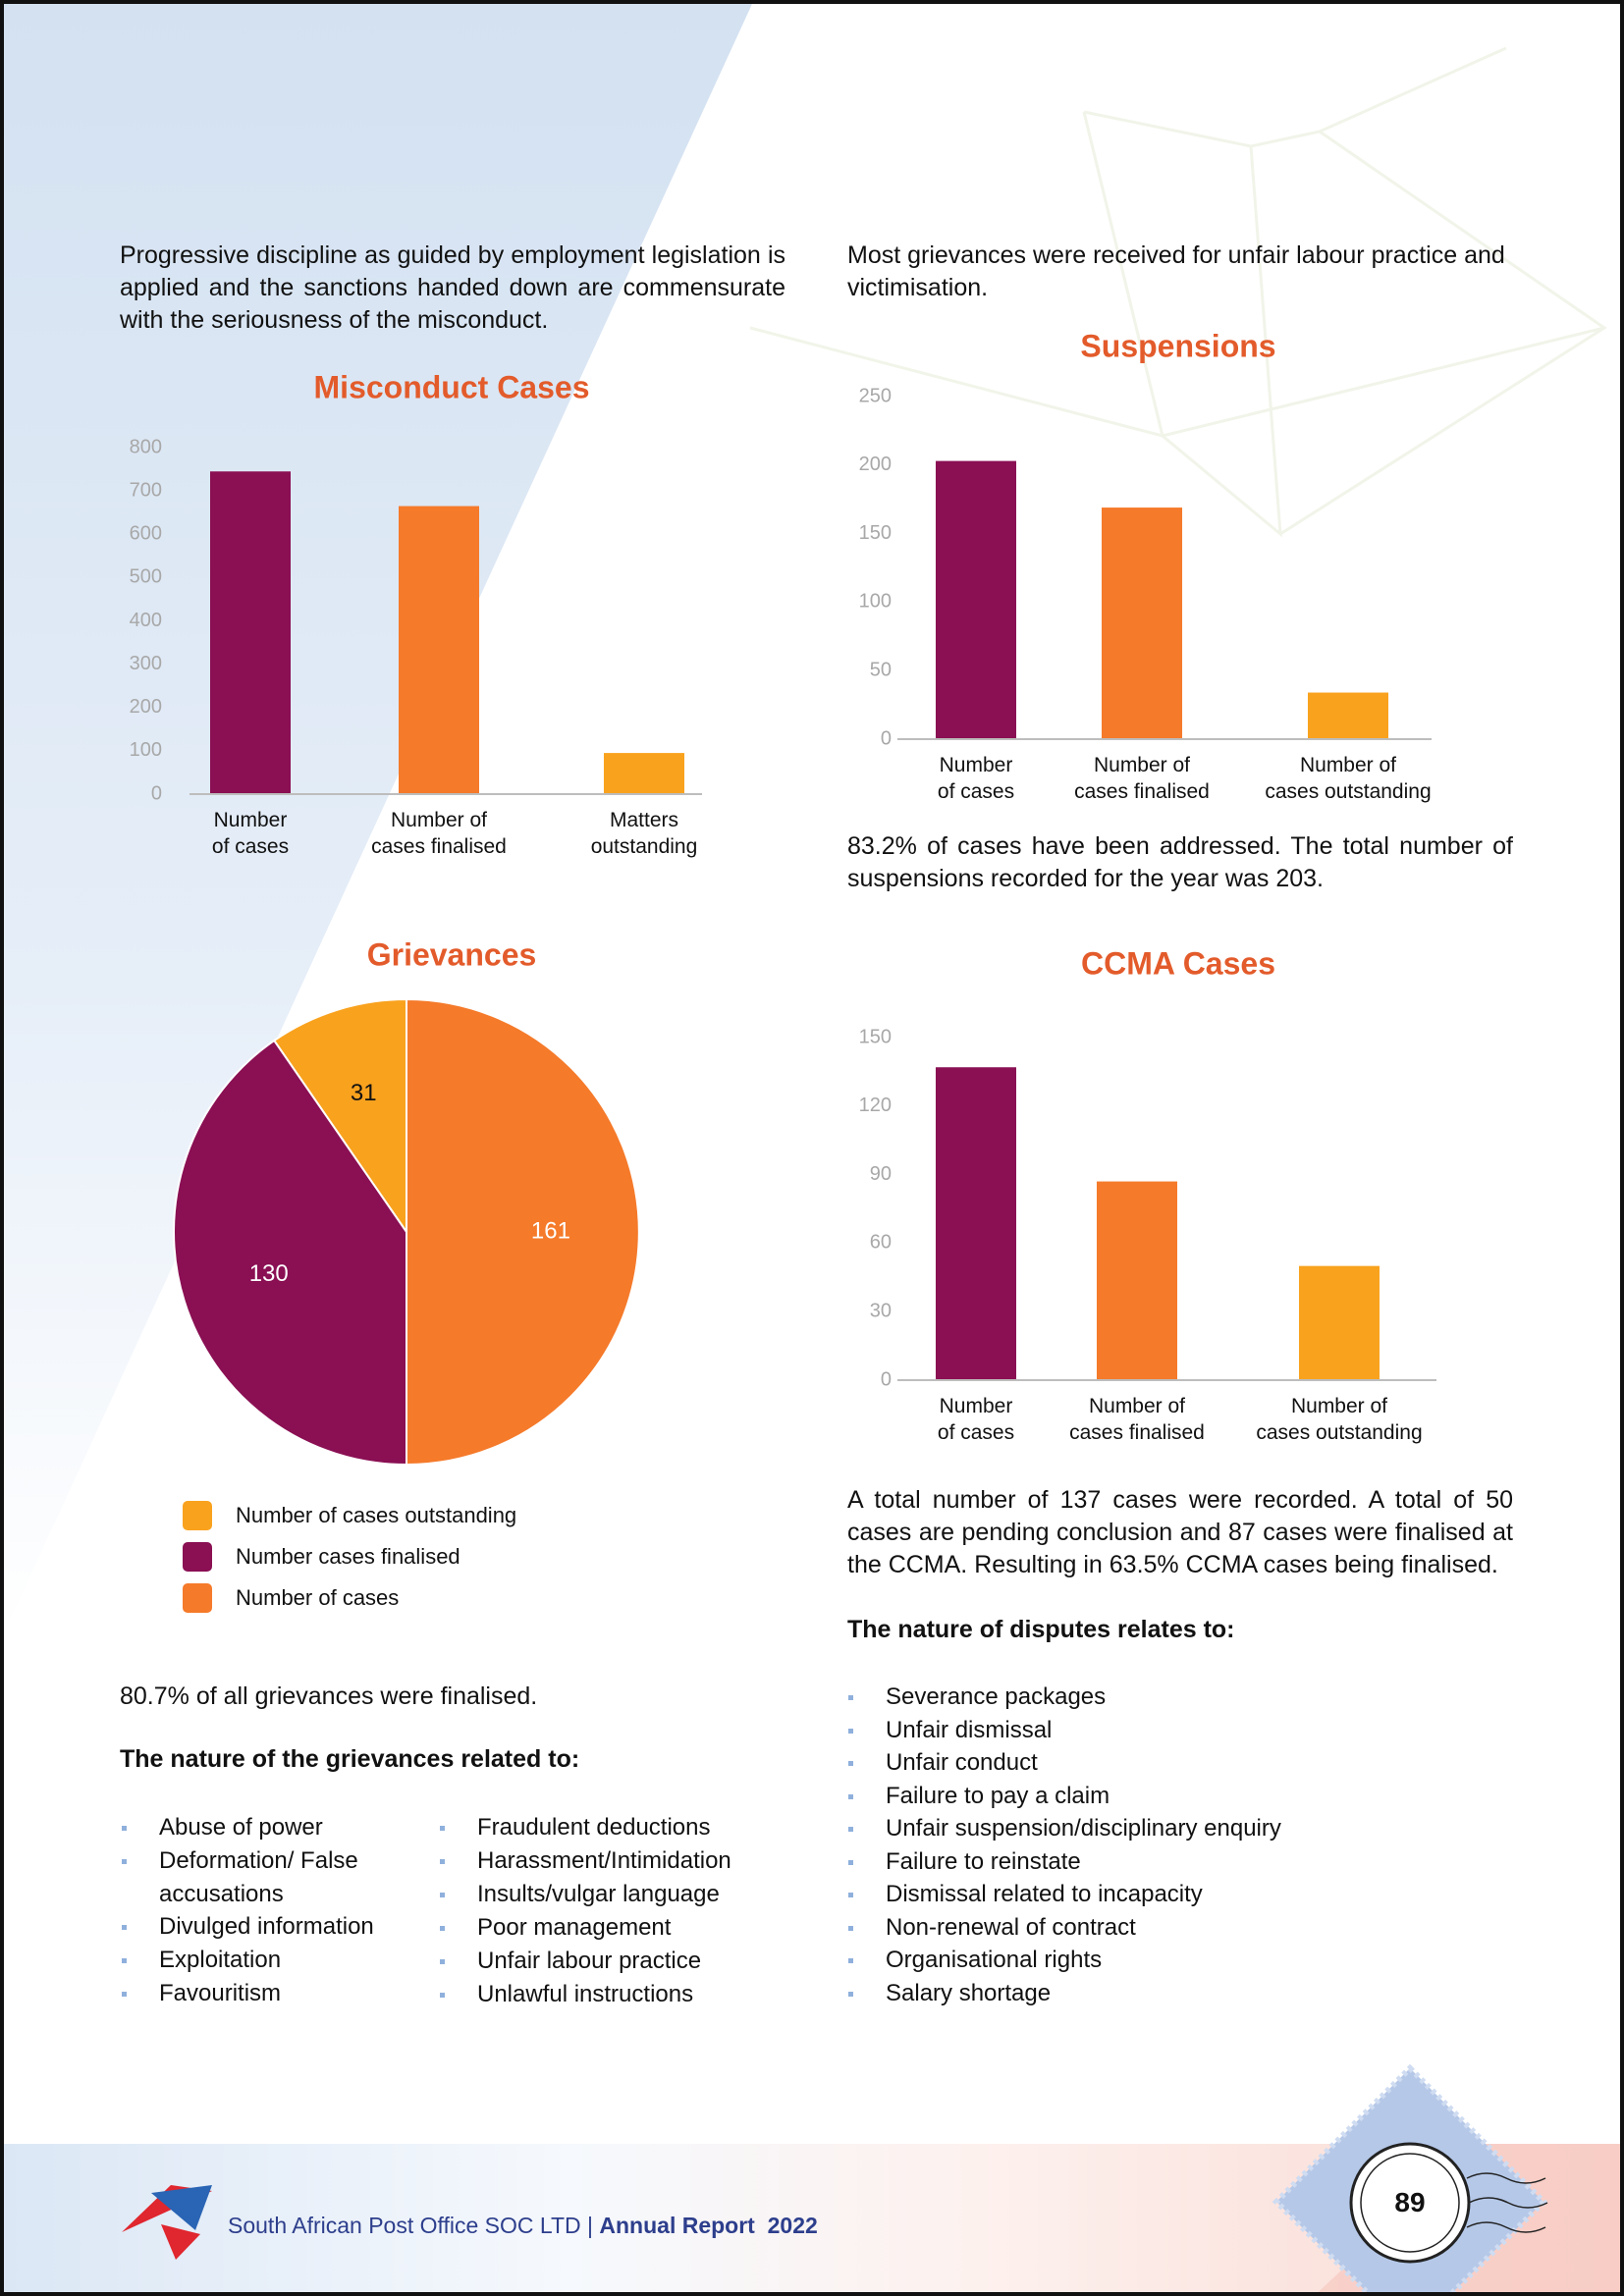 Image resolution: width=1624 pixels, height=2296 pixels. I want to click on y-tick-label: 50, so click(881, 669).